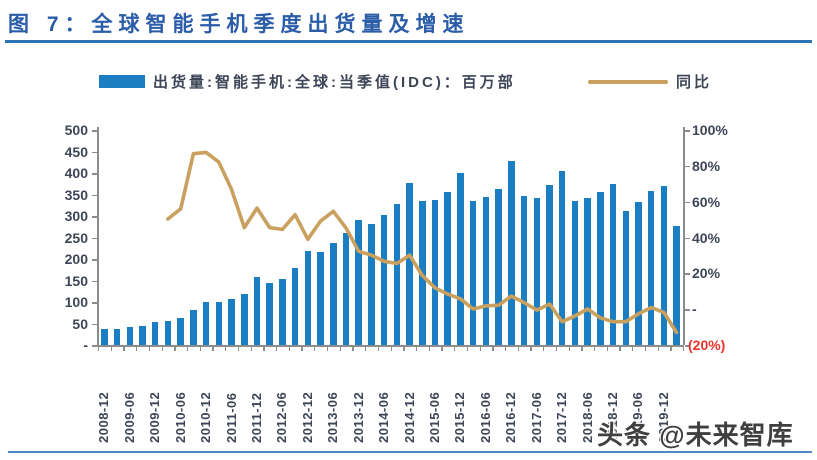  What do you see at coordinates (76, 302) in the screenshot?
I see `y-axis-left-label: 100` at bounding box center [76, 302].